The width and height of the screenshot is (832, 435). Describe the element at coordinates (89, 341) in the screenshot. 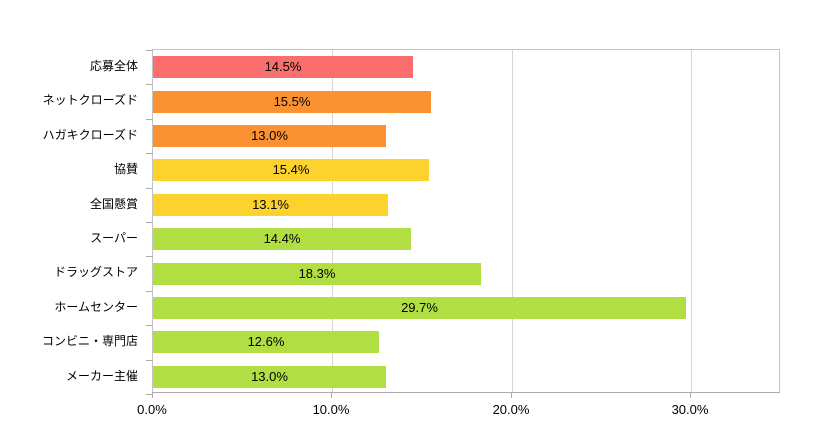

I see `category-label: コンビニ・専門店` at that location.